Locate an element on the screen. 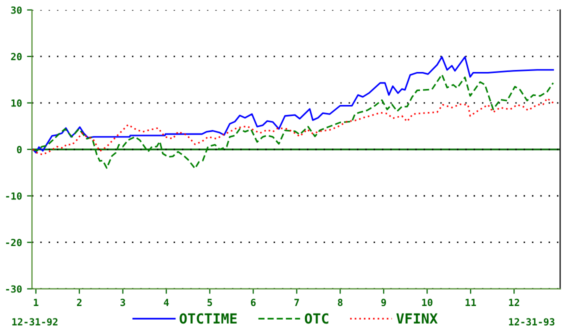  text: 12-31-93 is located at coordinates (531, 322).